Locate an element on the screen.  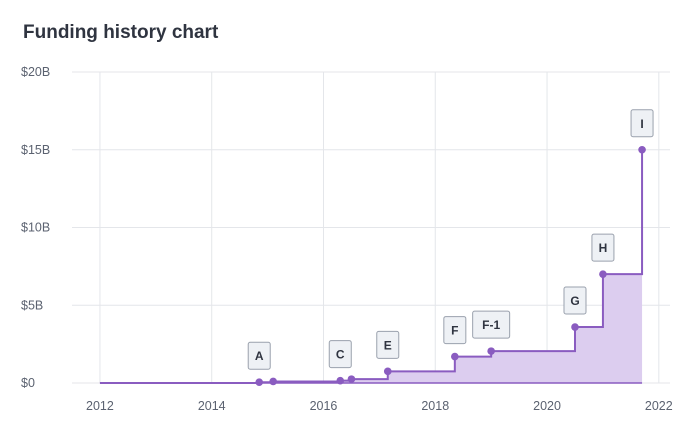
x-tick-label: 2020 is located at coordinates (547, 406).